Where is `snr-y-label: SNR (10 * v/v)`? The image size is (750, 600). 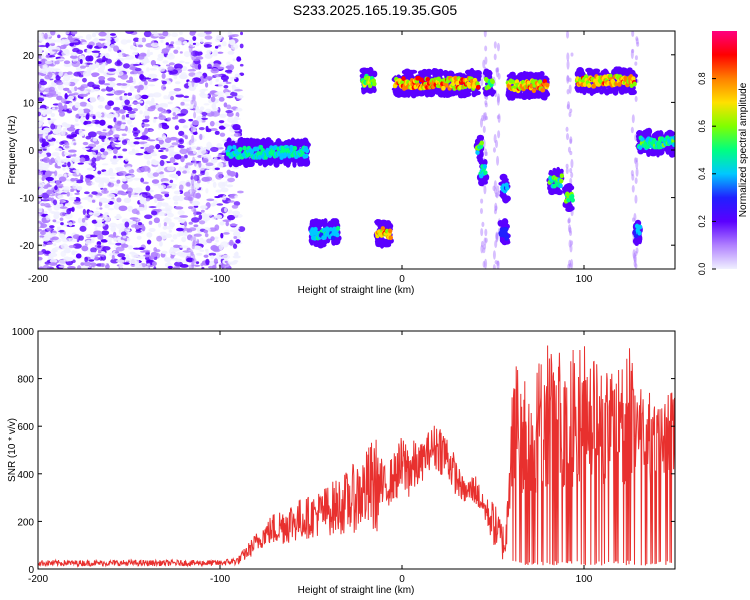
snr-y-label: SNR (10 * v/v) is located at coordinates (12, 450).